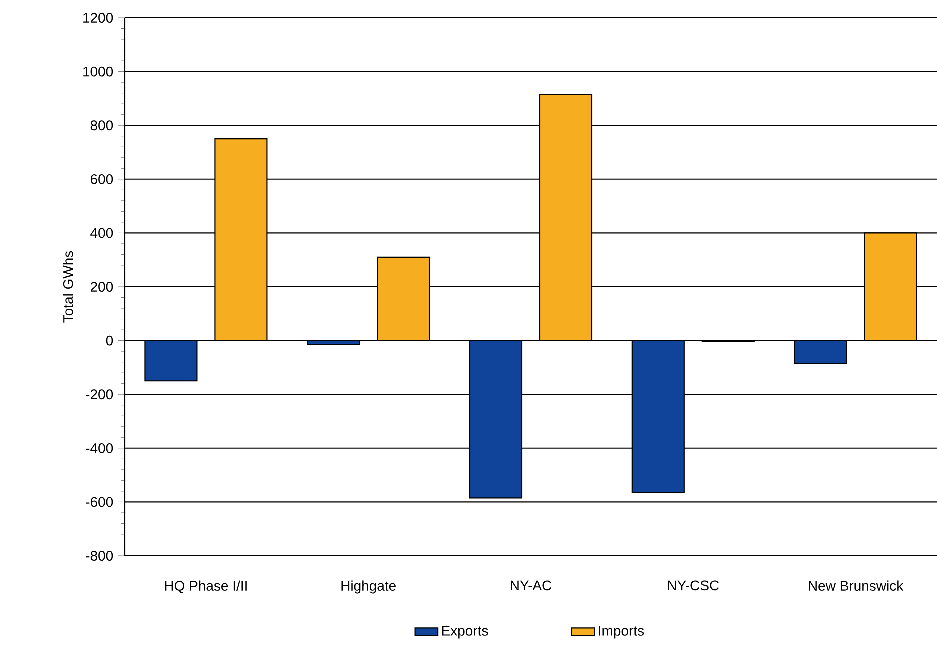 Image resolution: width=937 pixels, height=662 pixels. Describe the element at coordinates (856, 586) in the screenshot. I see `x-tick-label: New Brunswick` at that location.